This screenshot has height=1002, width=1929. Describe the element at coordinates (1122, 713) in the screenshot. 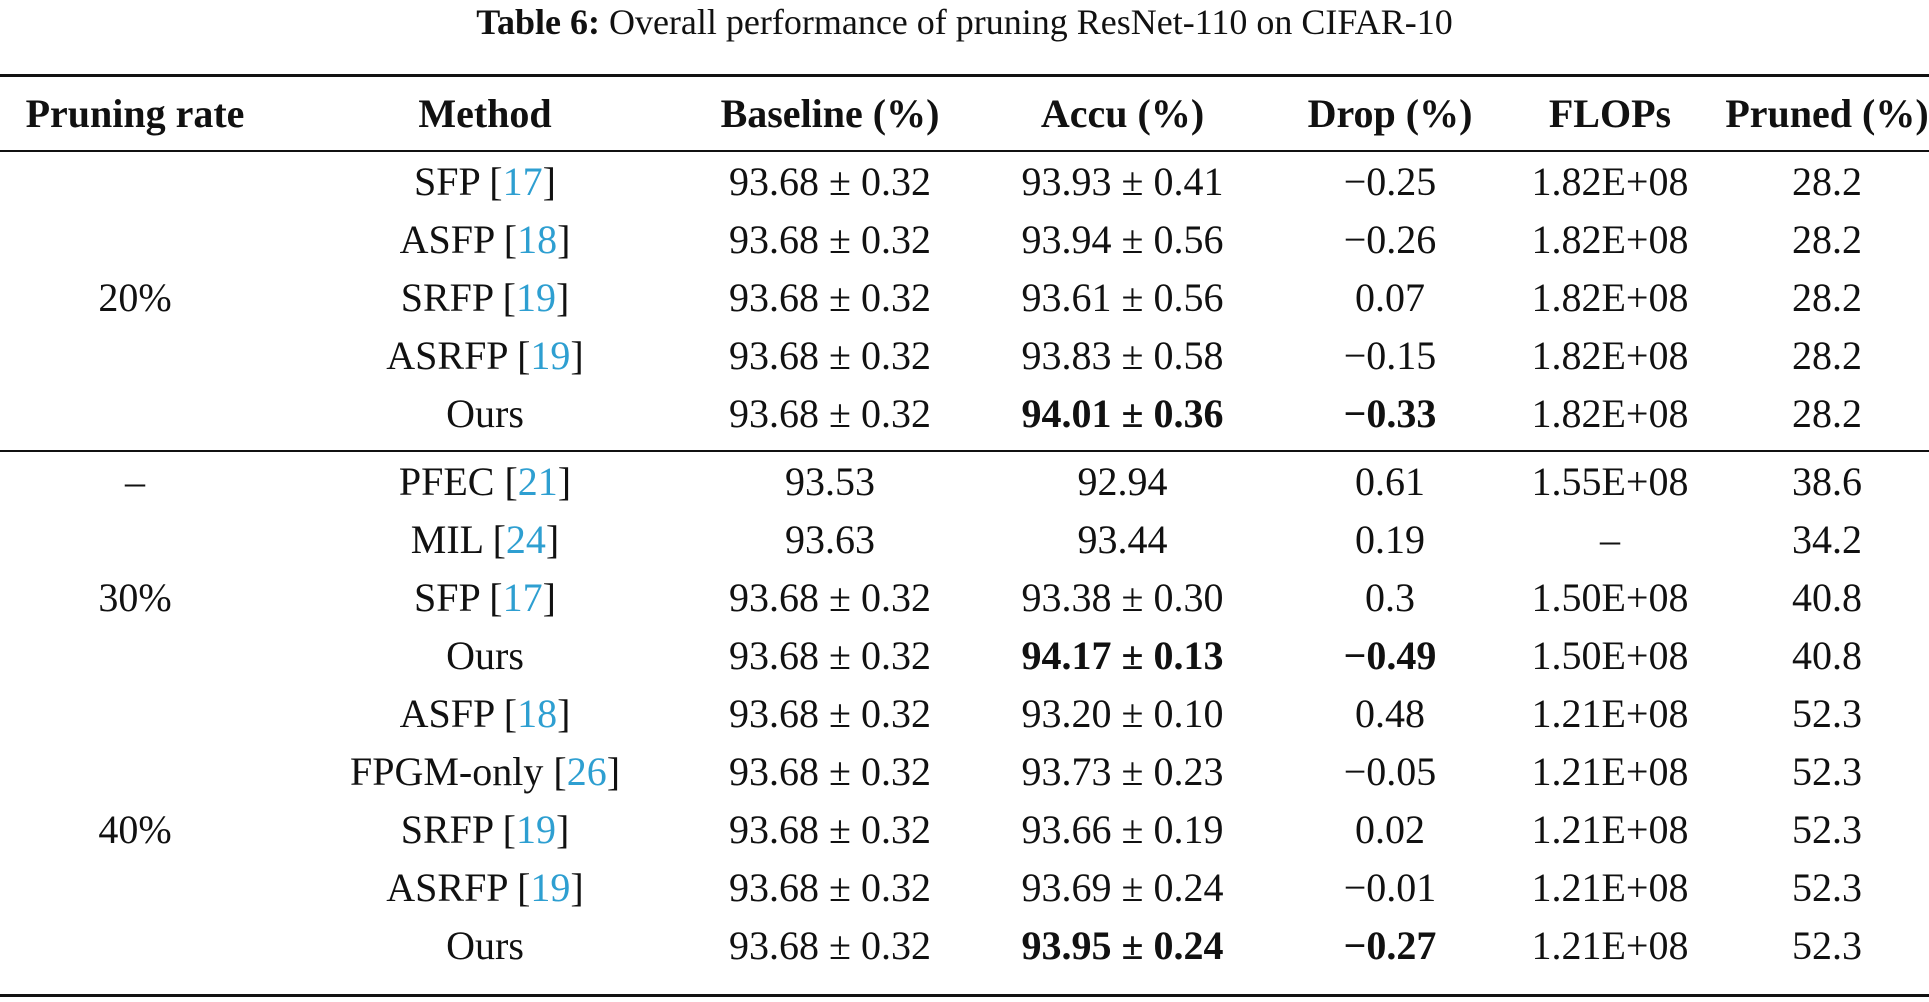

I see `accuracy-cell: 93.20 ± 0.10` at that location.